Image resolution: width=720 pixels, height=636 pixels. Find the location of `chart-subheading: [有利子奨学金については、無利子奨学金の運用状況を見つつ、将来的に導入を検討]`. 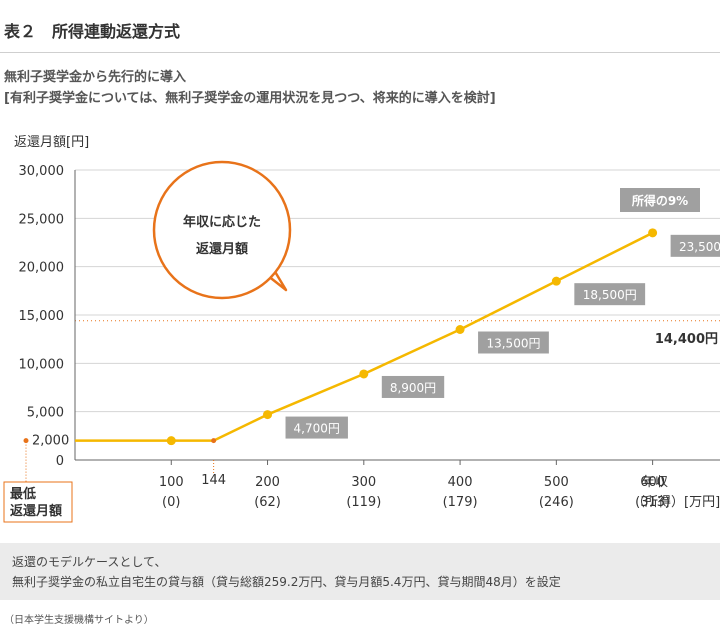

chart-subheading: [有利子奨学金については、無利子奨学金の運用状況を見つつ、将来的に導入を検討] is located at coordinates (250, 98).